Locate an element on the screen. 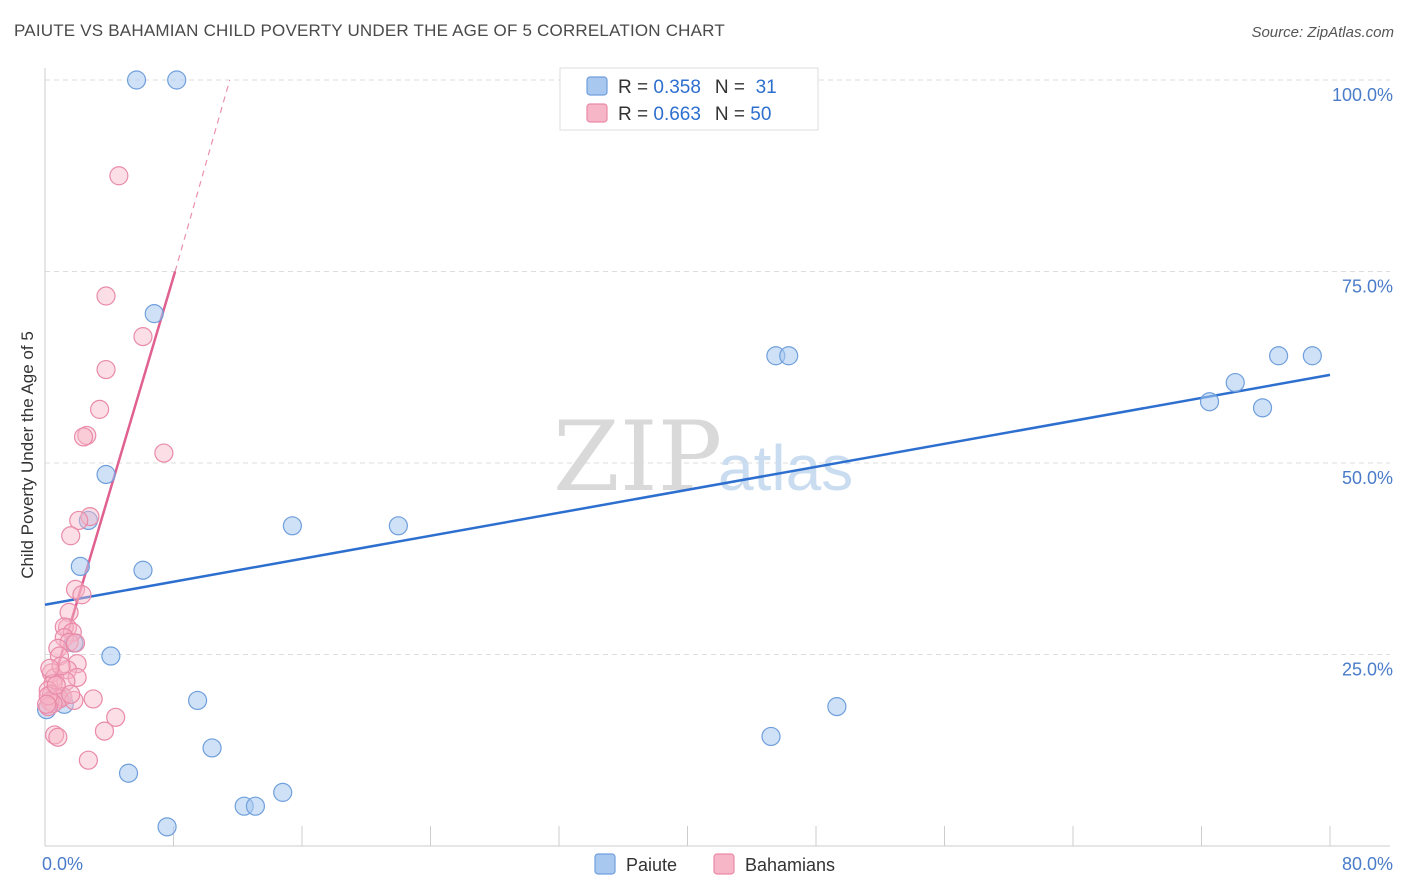  y-tick-label: 50.0% is located at coordinates (1367, 478).